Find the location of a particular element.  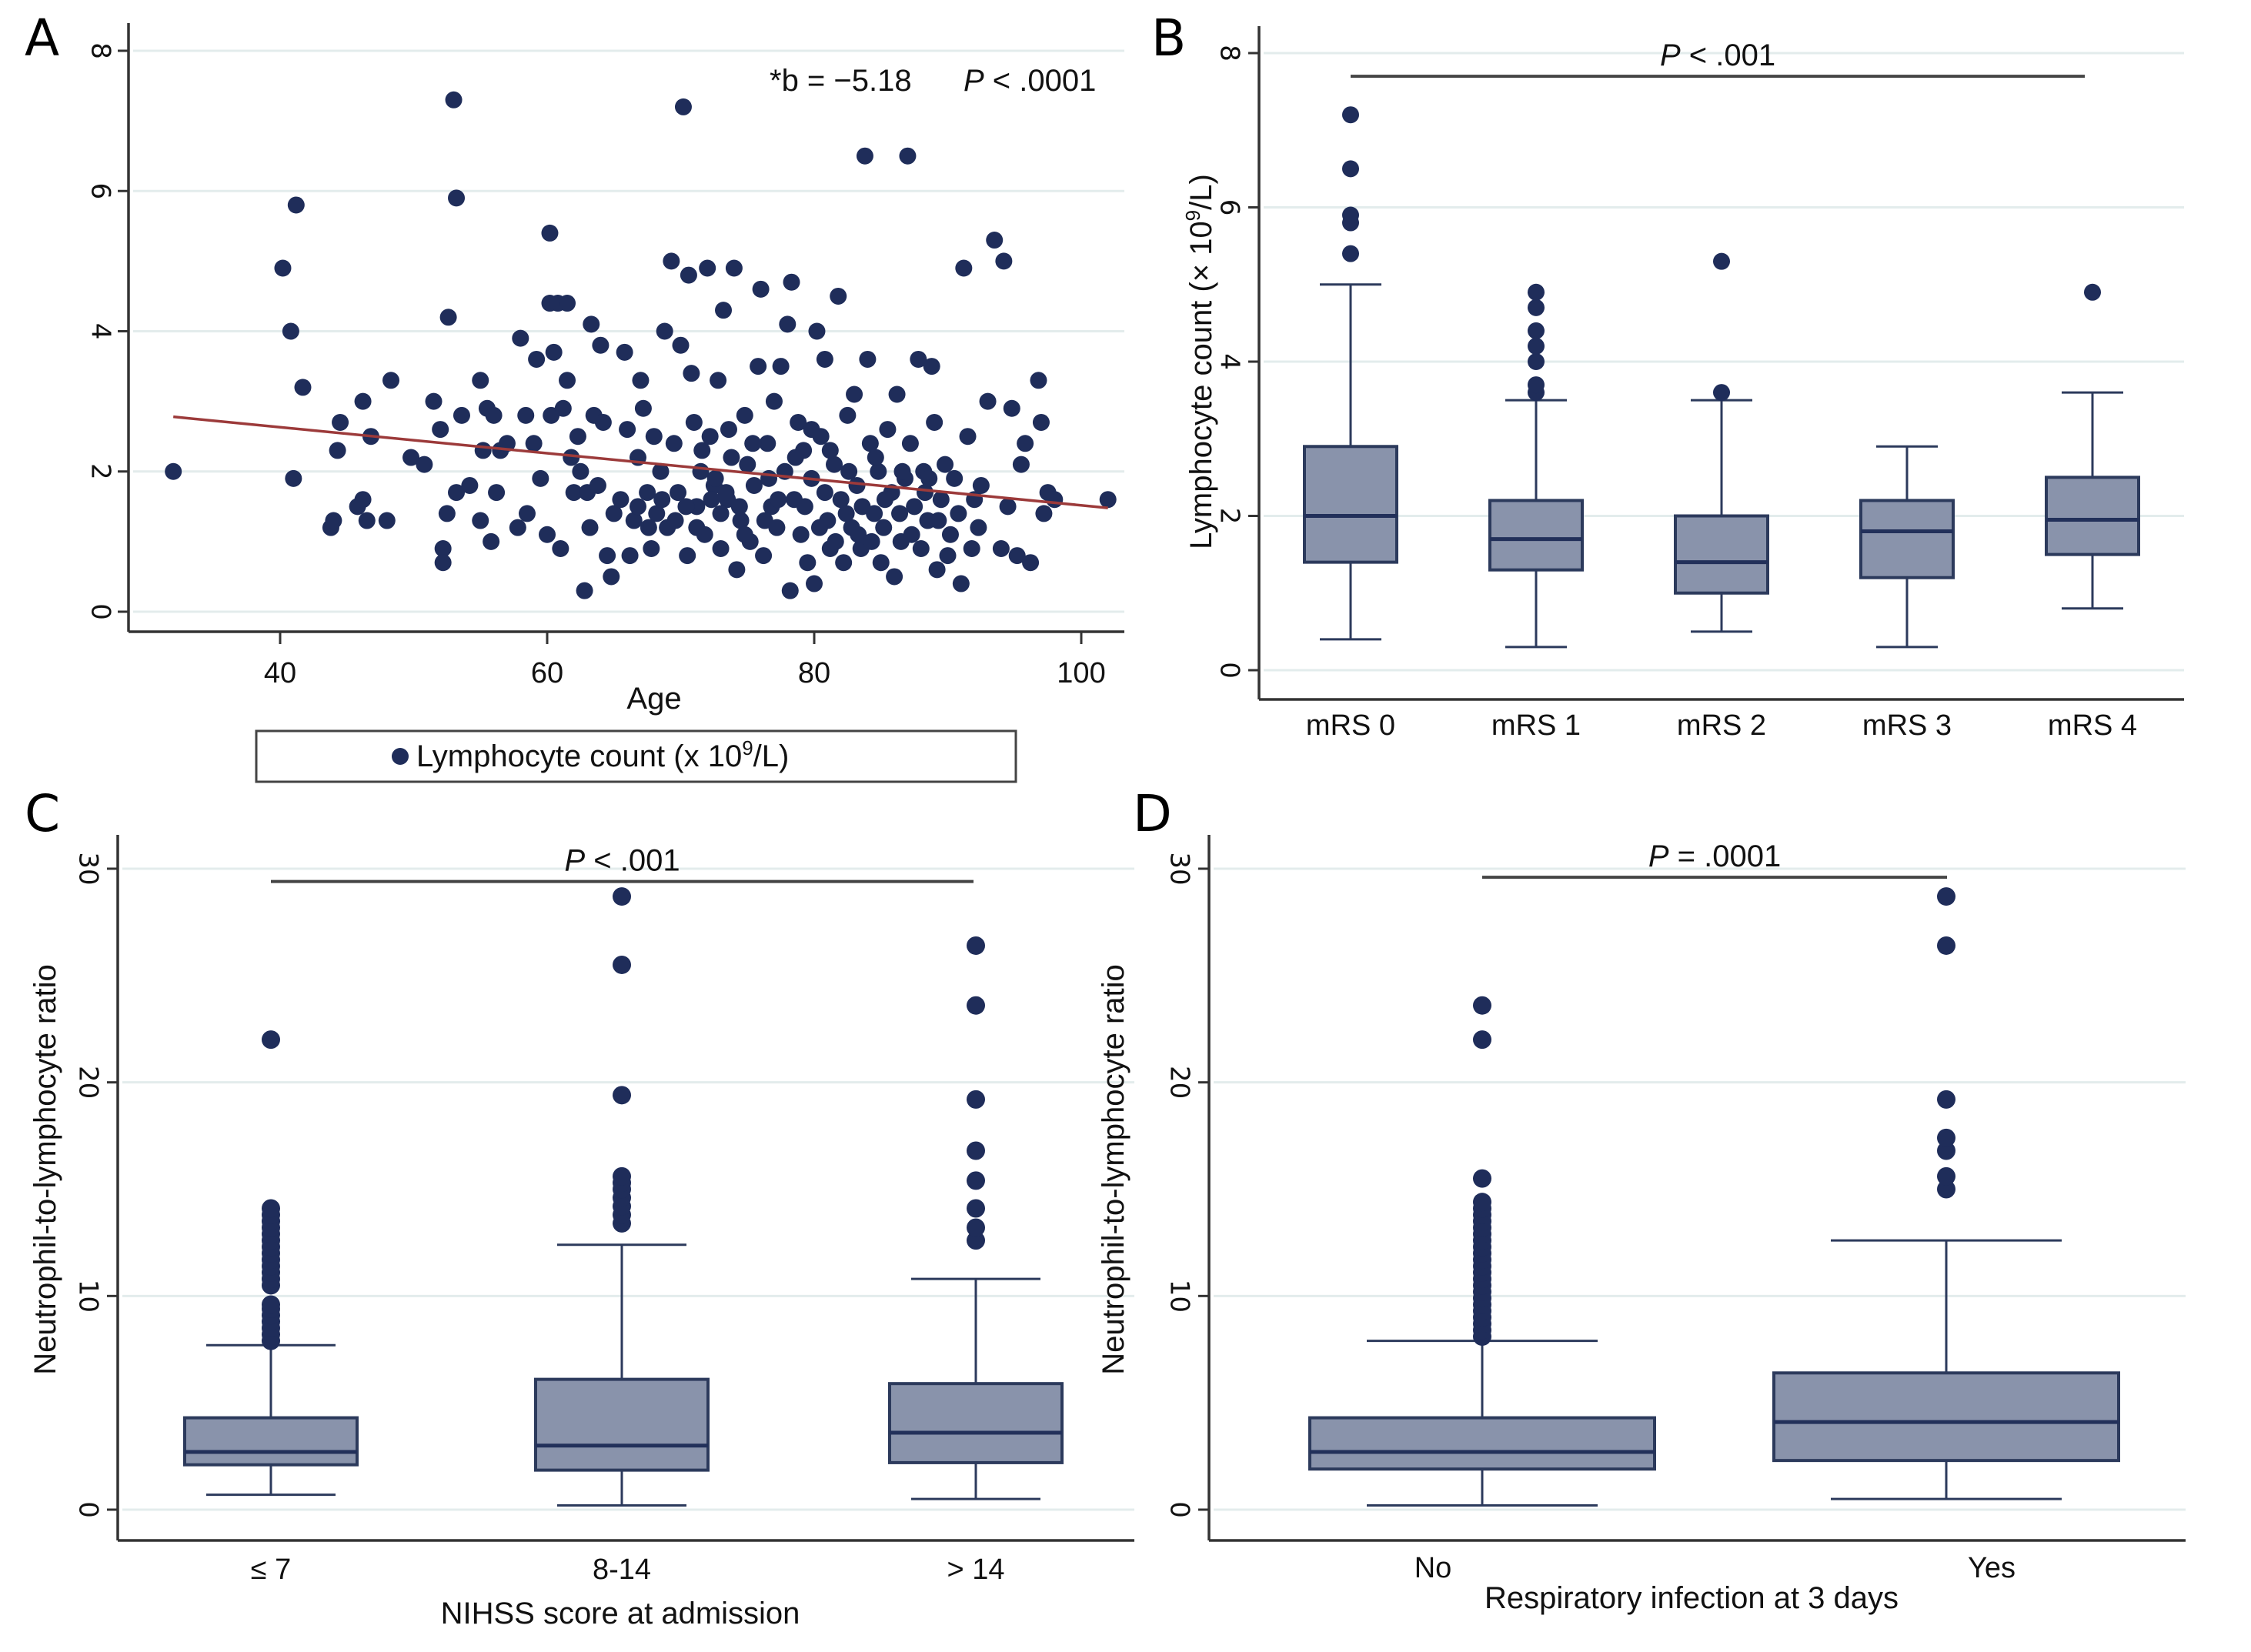

y-axis-title: Neutrophil-to-lymphocyte ratio is located at coordinates (1114, 1169).